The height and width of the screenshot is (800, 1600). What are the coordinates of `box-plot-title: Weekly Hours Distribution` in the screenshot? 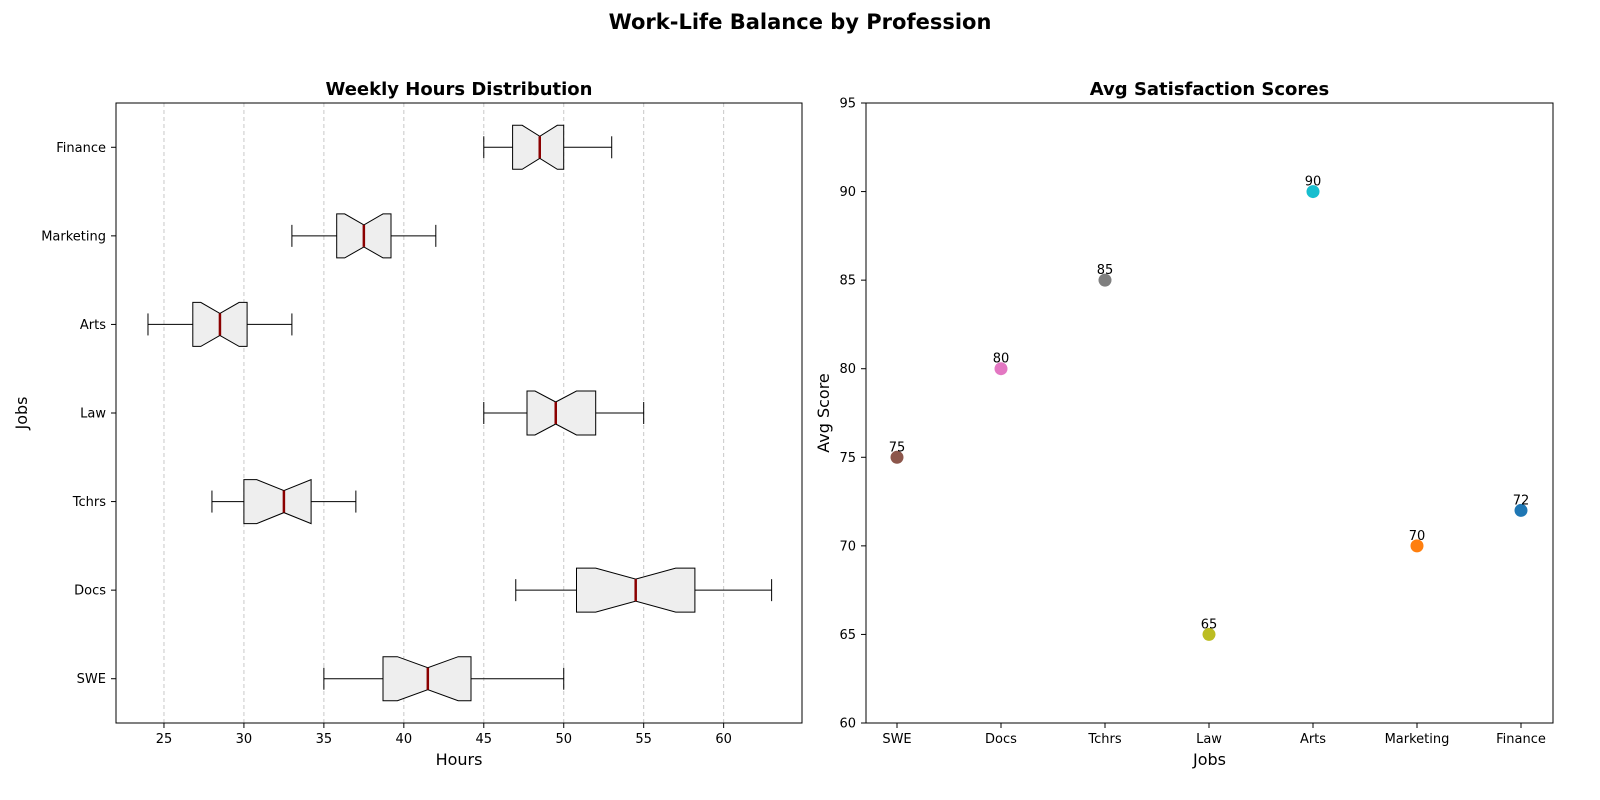 It's located at (458, 89).